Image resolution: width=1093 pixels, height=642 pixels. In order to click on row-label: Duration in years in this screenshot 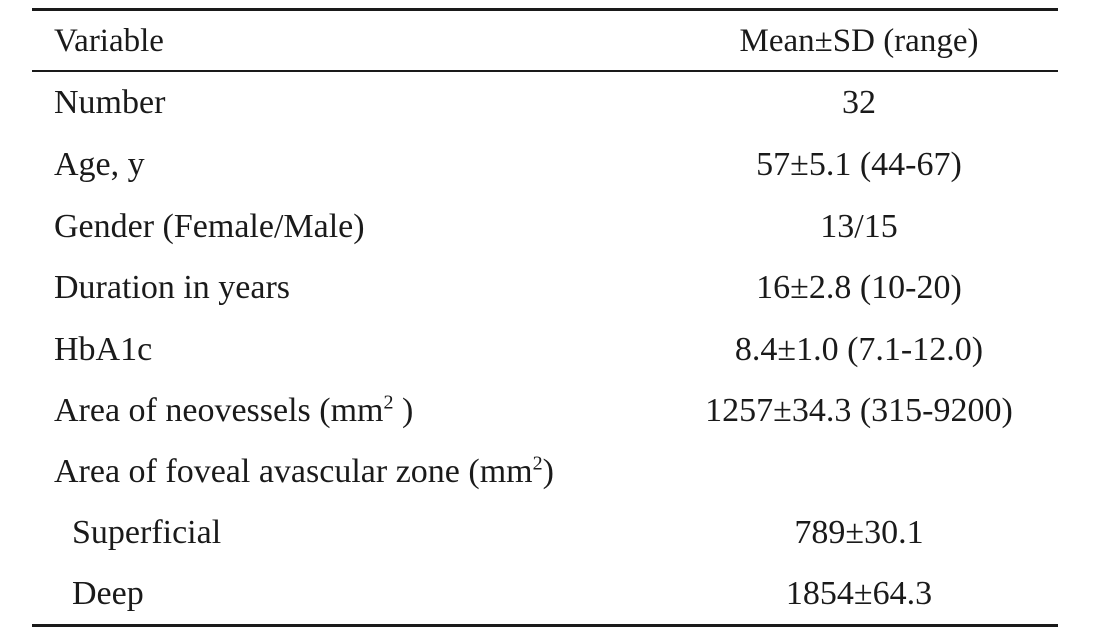, I will do `click(172, 287)`.